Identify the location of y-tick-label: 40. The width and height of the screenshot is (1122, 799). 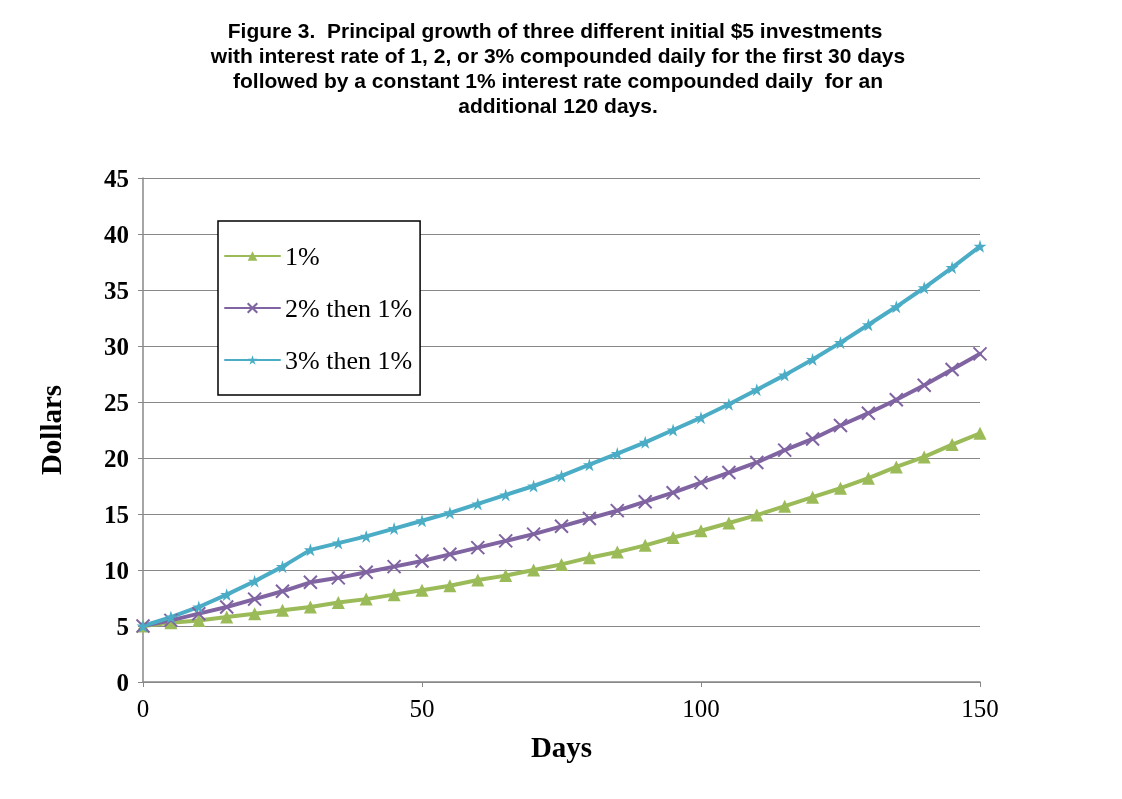
(116, 234).